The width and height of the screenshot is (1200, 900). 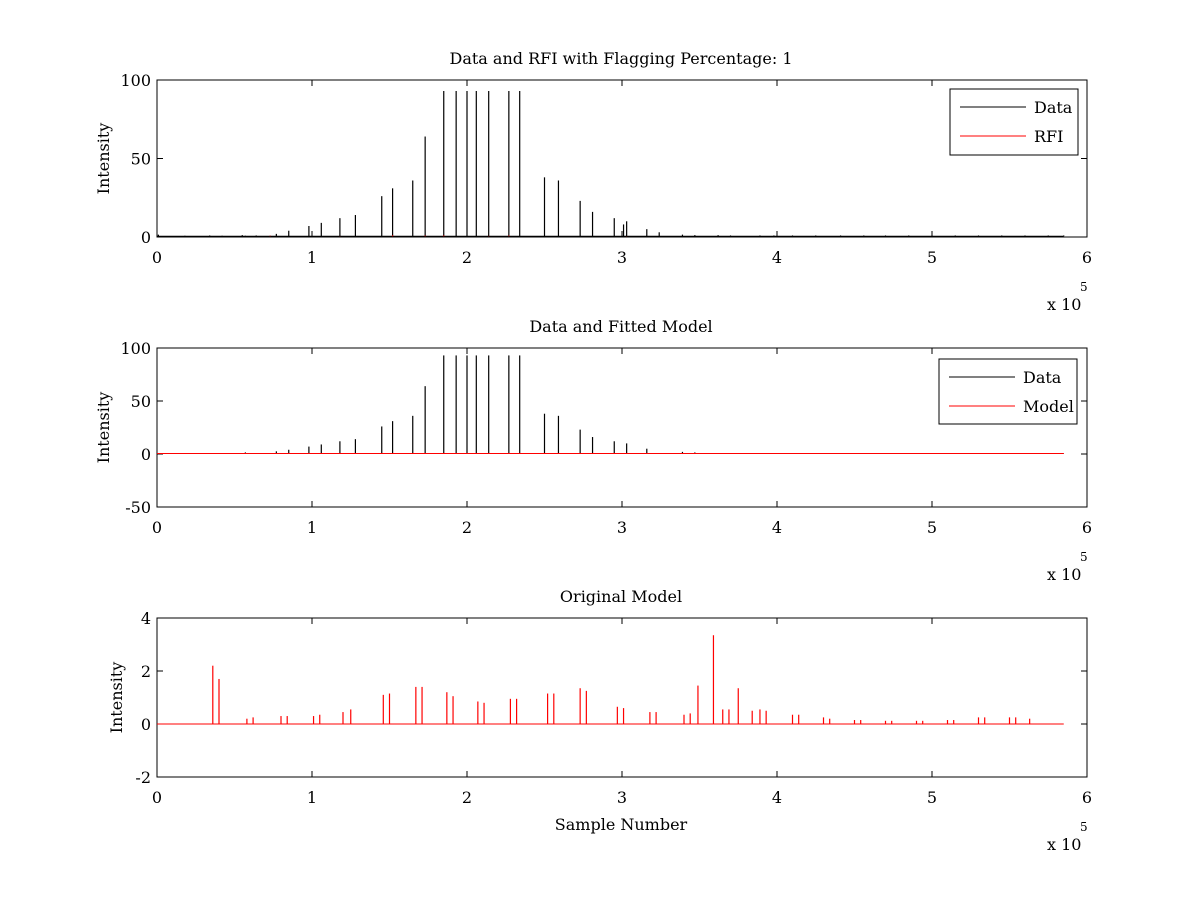 I want to click on y-tick-label: 2, so click(x=146, y=671).